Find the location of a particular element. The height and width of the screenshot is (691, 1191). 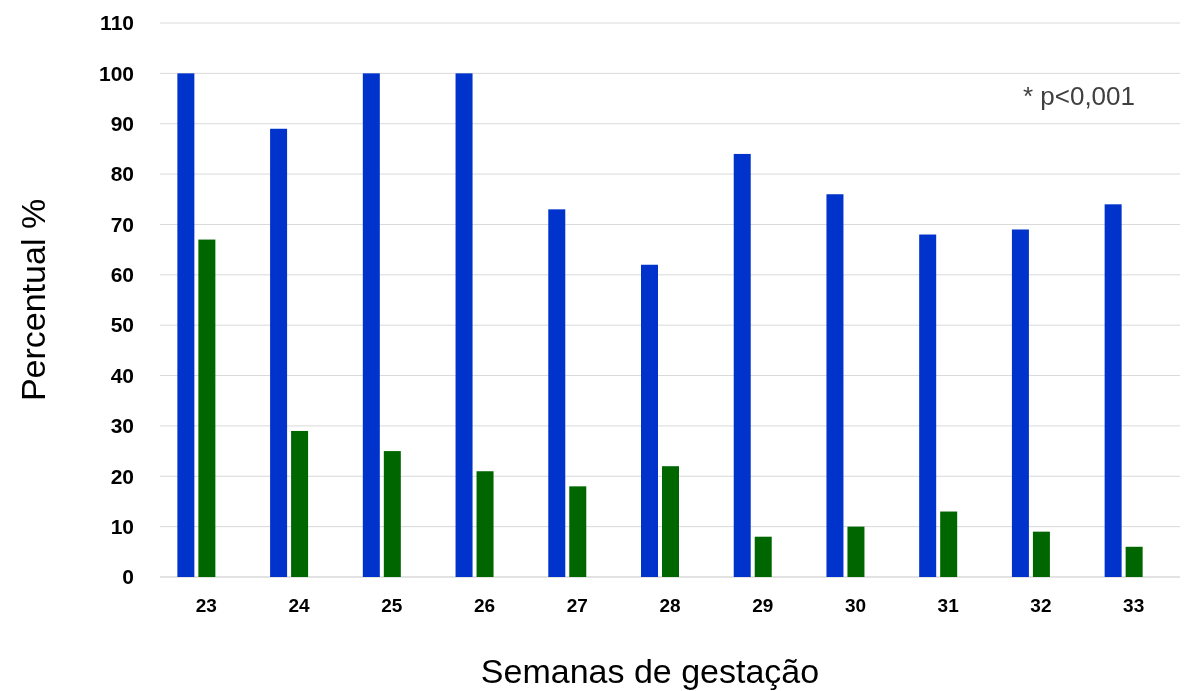

y-tick-label: 0 is located at coordinates (128, 577).